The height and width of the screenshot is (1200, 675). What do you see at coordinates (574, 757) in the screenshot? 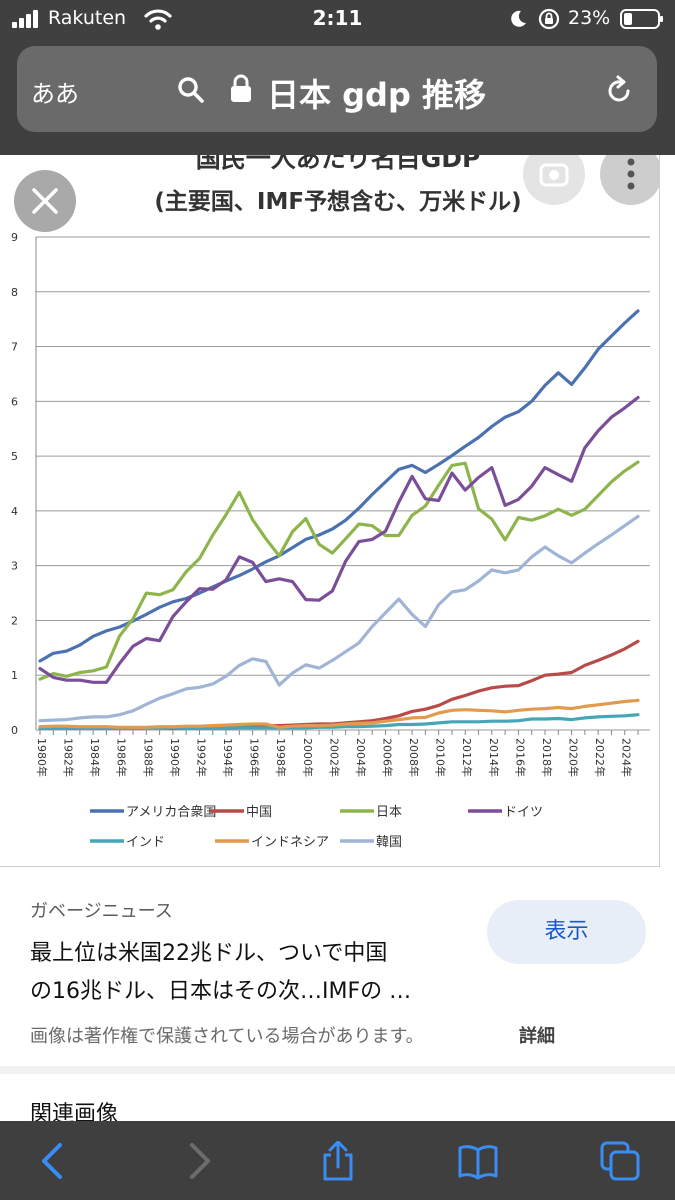
I see `x-tick-label: 2020年` at bounding box center [574, 757].